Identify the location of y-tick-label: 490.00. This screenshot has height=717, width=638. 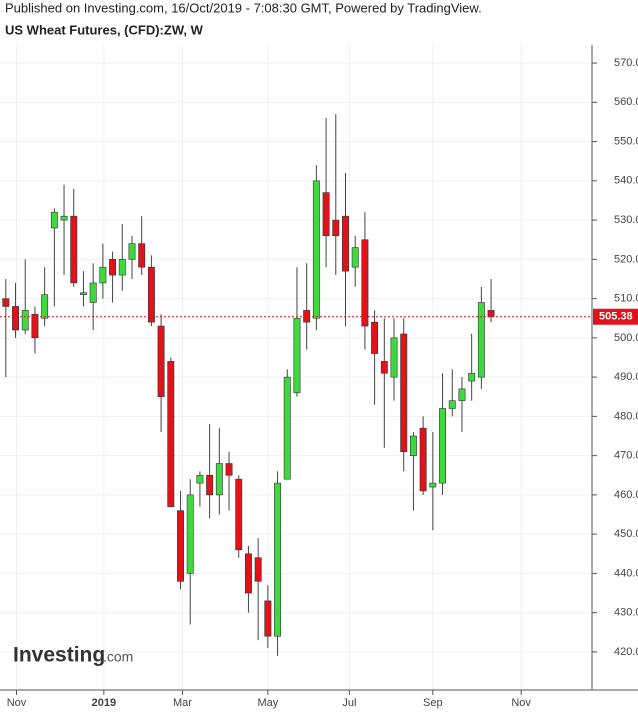
(626, 377).